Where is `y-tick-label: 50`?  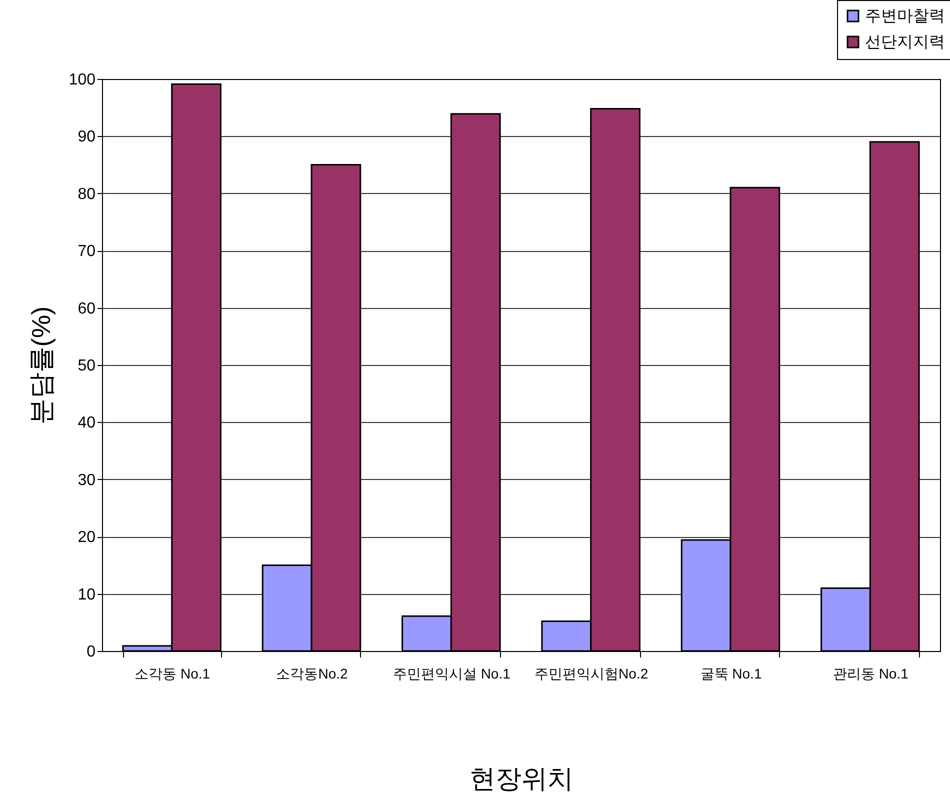 y-tick-label: 50 is located at coordinates (87, 366).